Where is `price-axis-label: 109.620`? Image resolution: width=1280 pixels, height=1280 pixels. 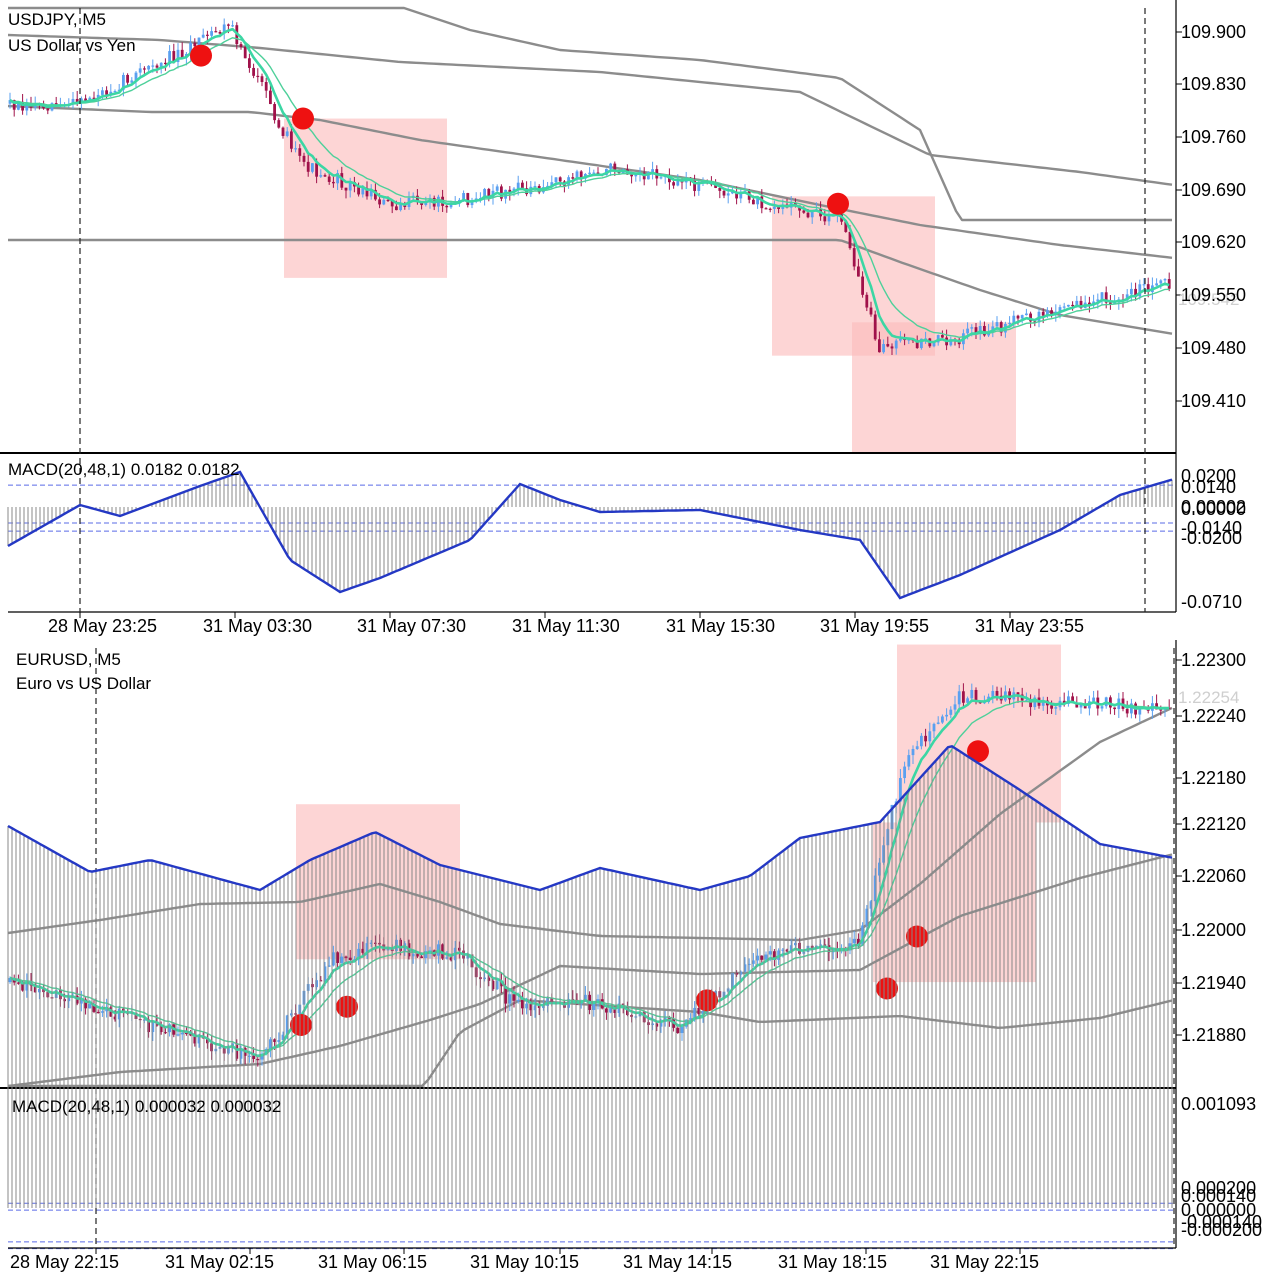 price-axis-label: 109.620 is located at coordinates (1214, 242).